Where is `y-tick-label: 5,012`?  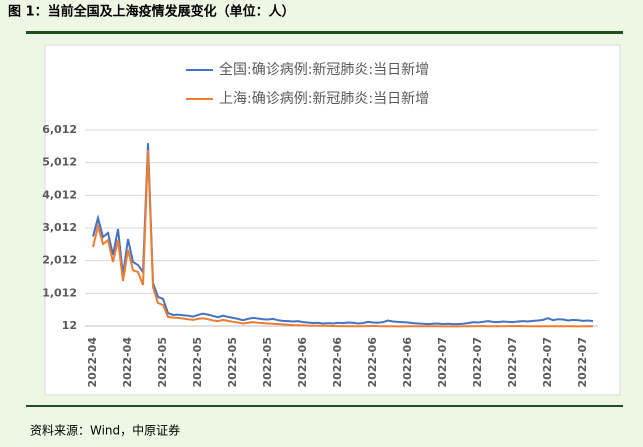
y-tick-label: 5,012 is located at coordinates (59, 162).